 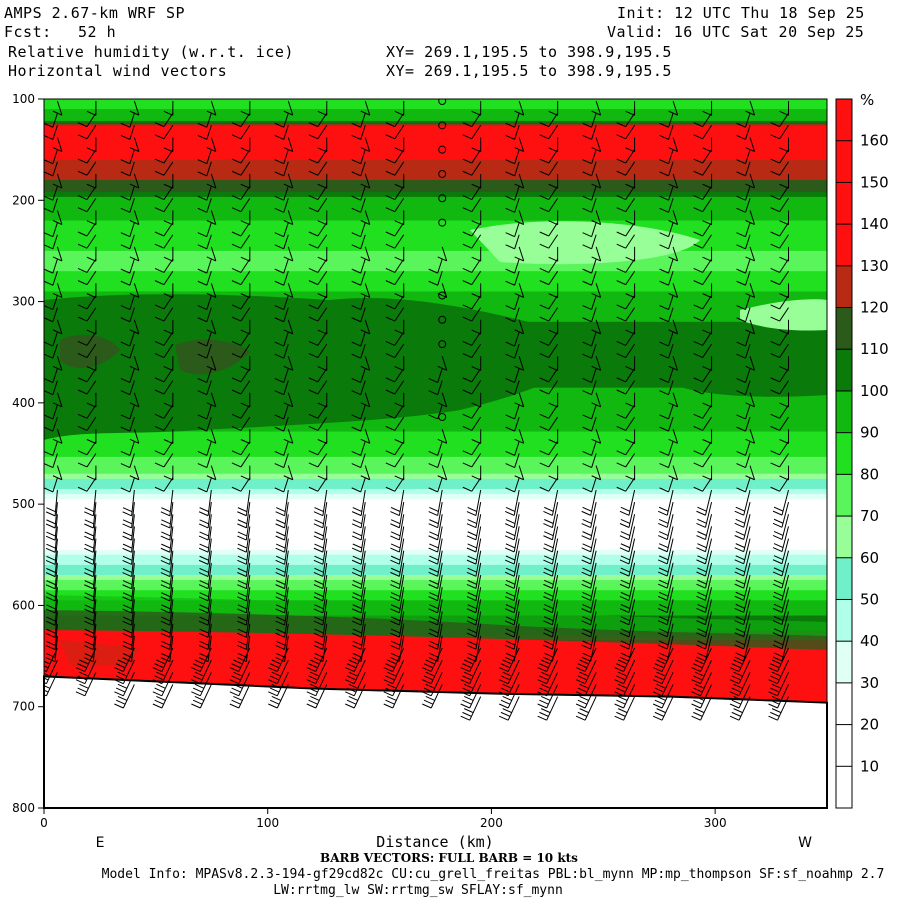 I want to click on field-title-rh: Relative humidity (w.r.t. ice), so click(x=151, y=52).